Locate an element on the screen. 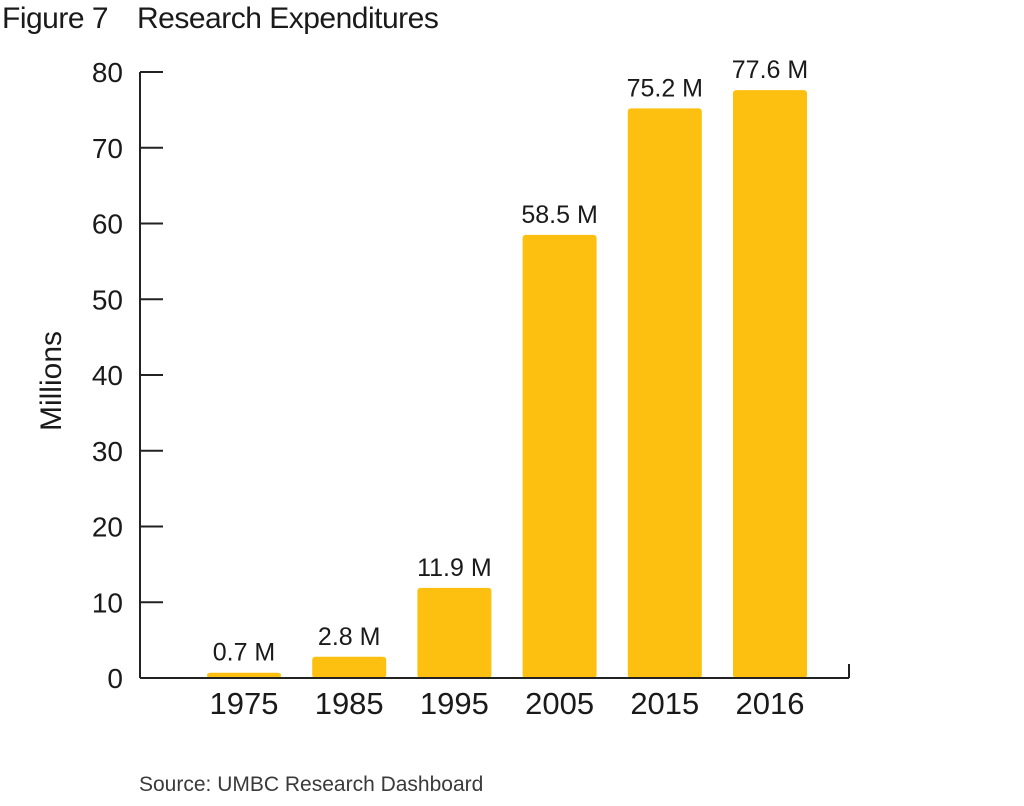  bar-1985 is located at coordinates (349, 667).